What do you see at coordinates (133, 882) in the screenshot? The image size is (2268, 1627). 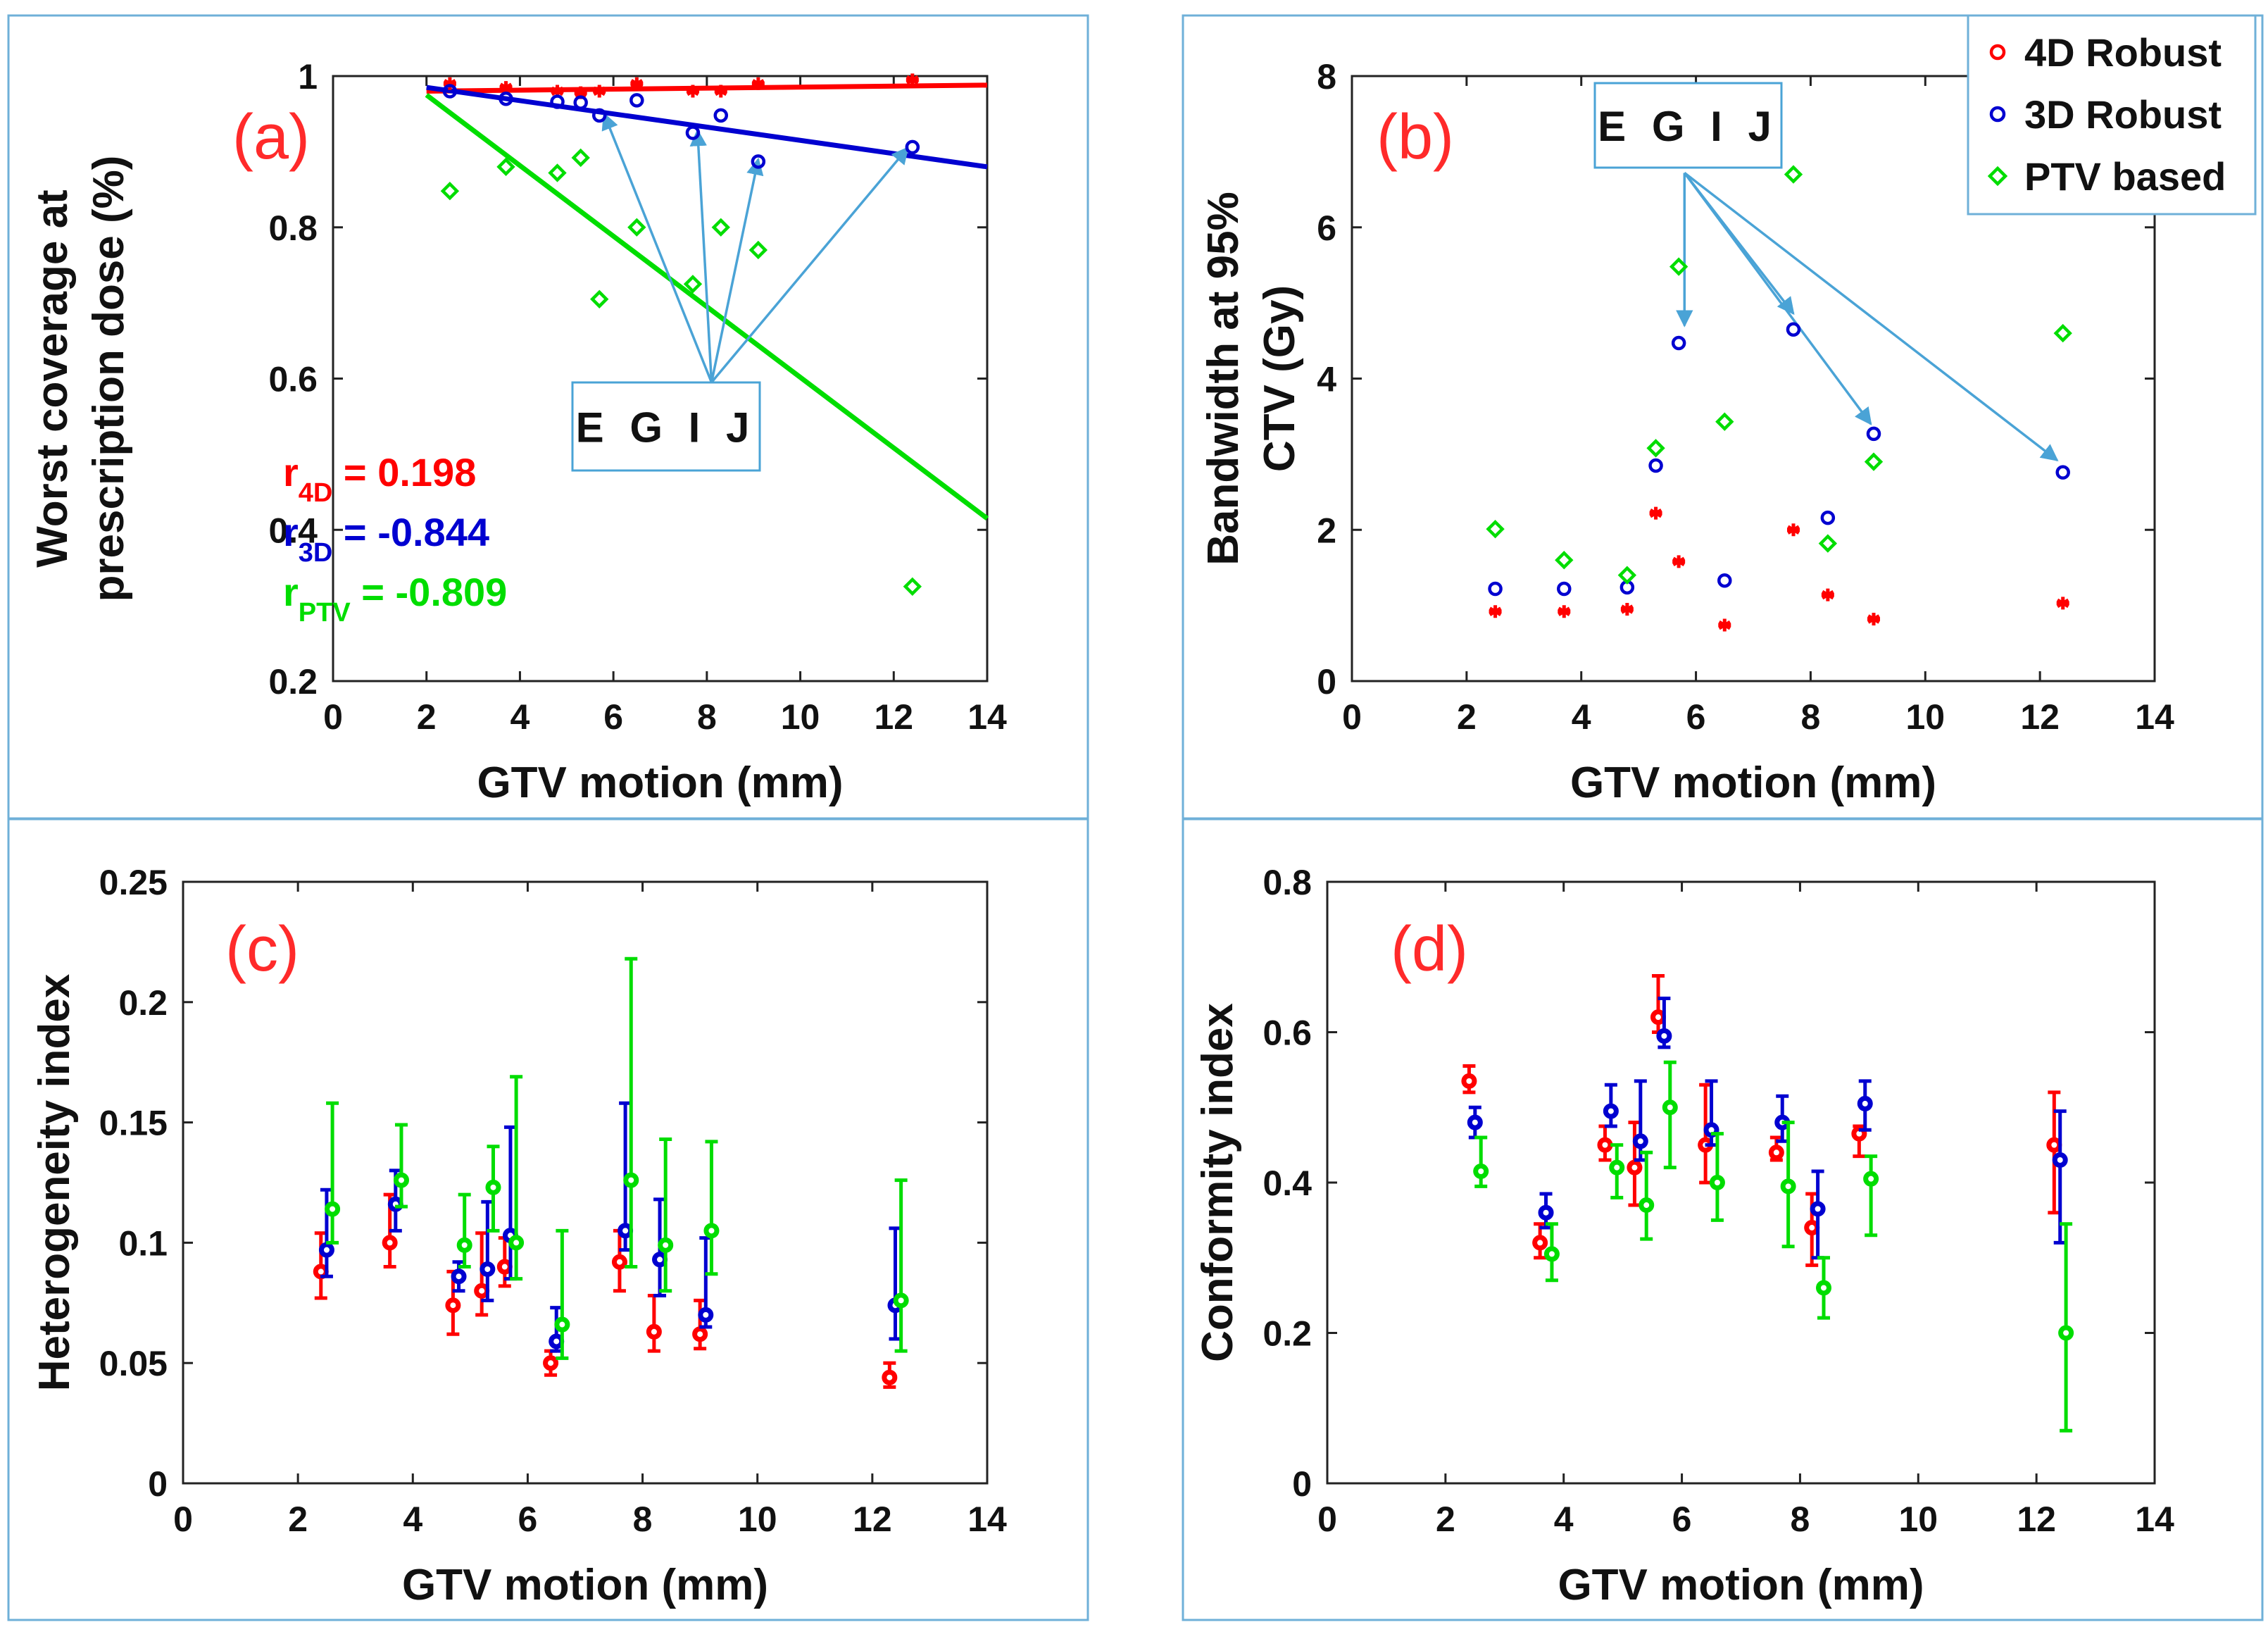 I see `y-tick-label: 0.25` at bounding box center [133, 882].